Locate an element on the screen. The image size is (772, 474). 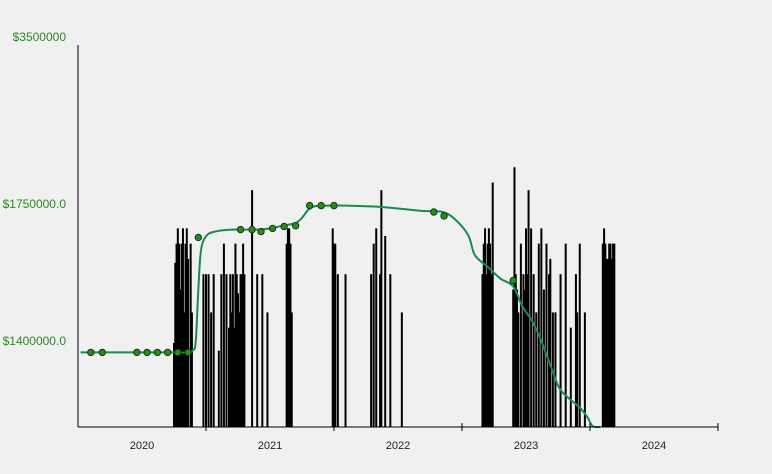
x-tick-label: 2020 is located at coordinates (142, 446).